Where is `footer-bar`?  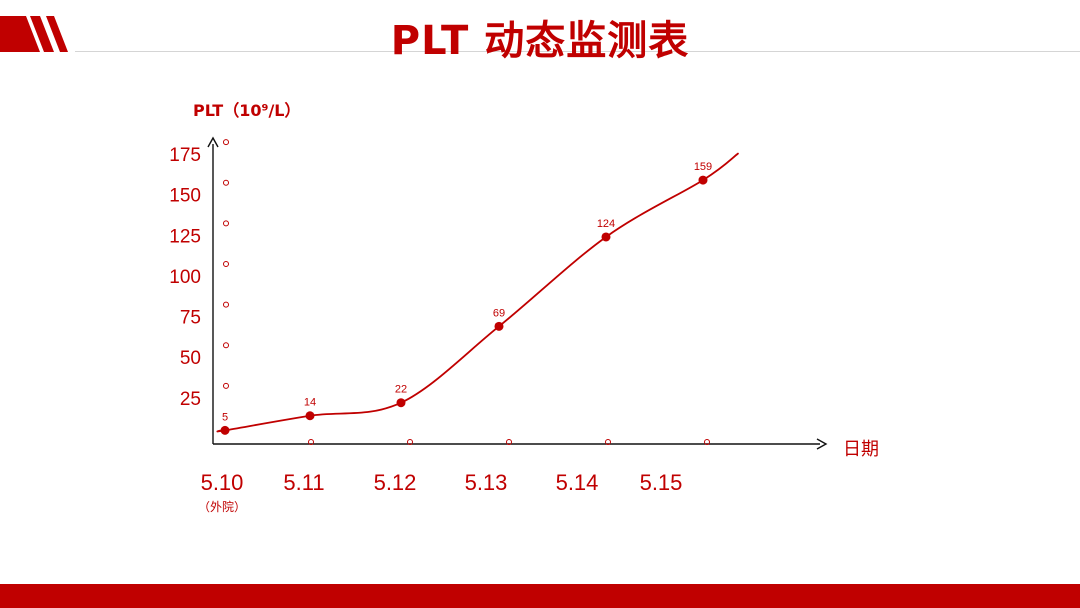 footer-bar is located at coordinates (540, 596).